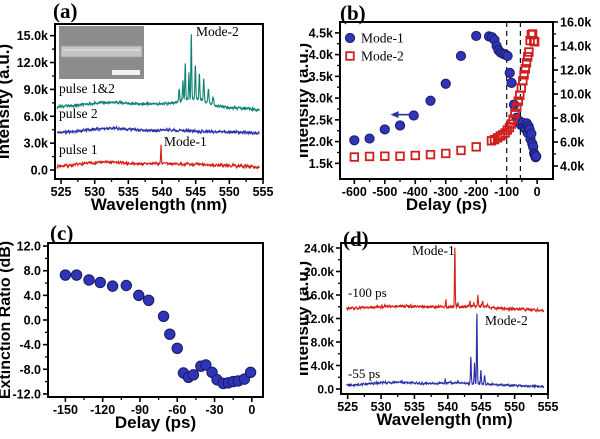 The height and width of the screenshot is (439, 600). I want to click on pulse-1-spectrum, so click(158, 157).